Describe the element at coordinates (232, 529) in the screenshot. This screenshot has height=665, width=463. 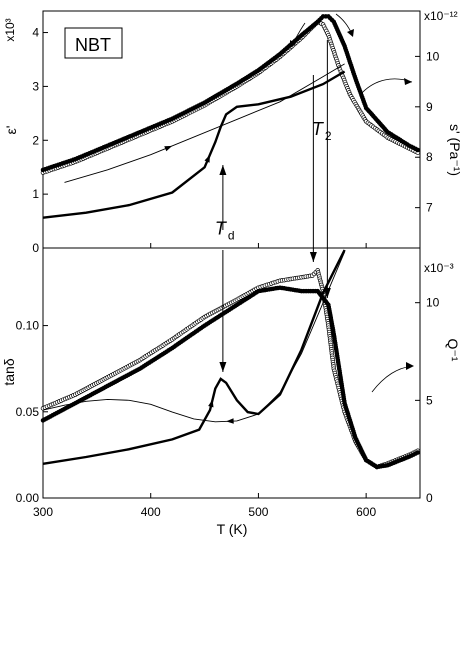
I see `x-axis-label: T (K)` at that location.